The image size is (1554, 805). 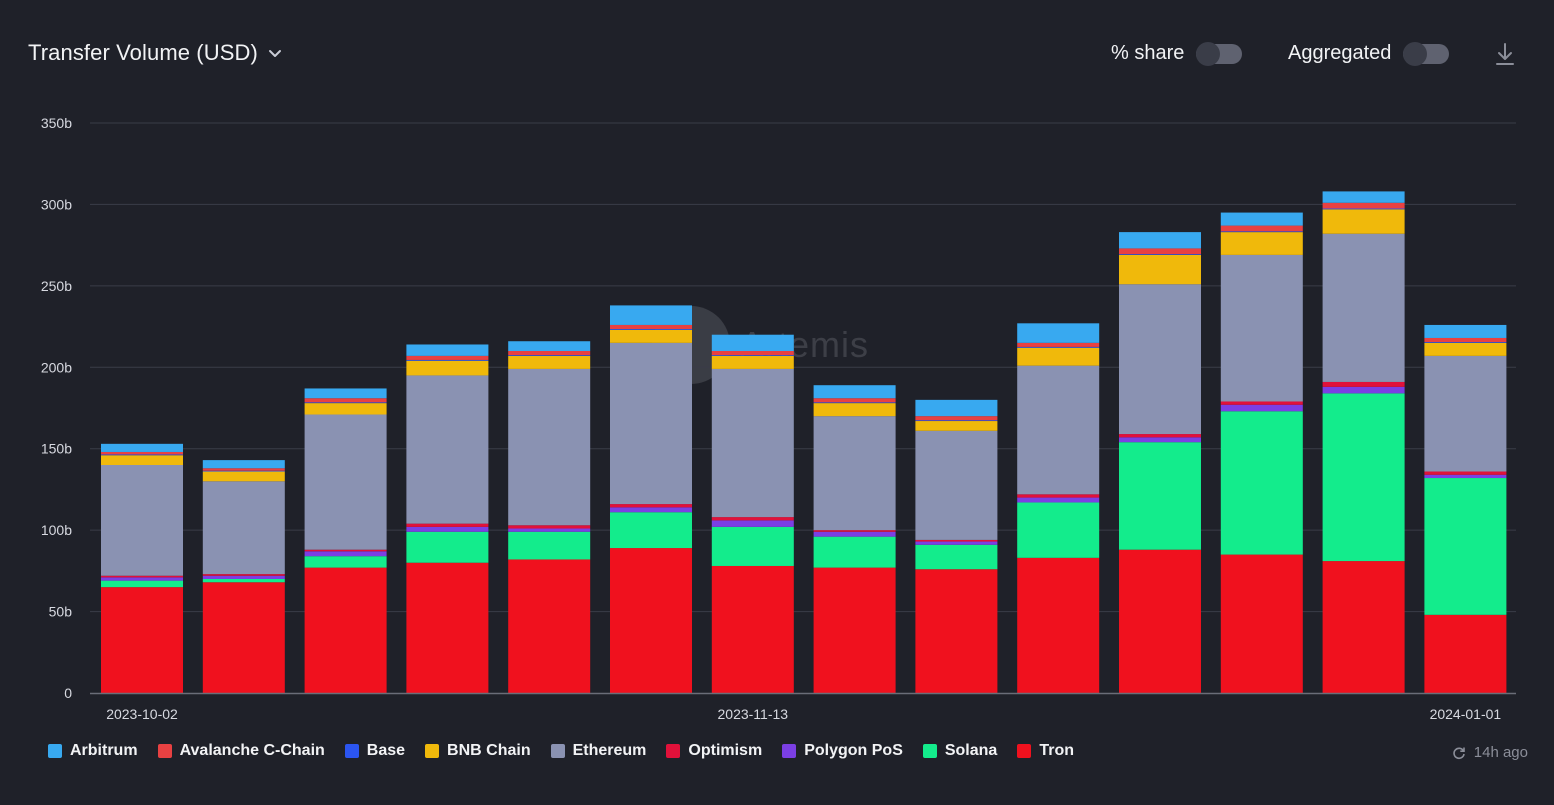 What do you see at coordinates (156, 53) in the screenshot?
I see `metric-selector: Transfer Volume (USD)` at bounding box center [156, 53].